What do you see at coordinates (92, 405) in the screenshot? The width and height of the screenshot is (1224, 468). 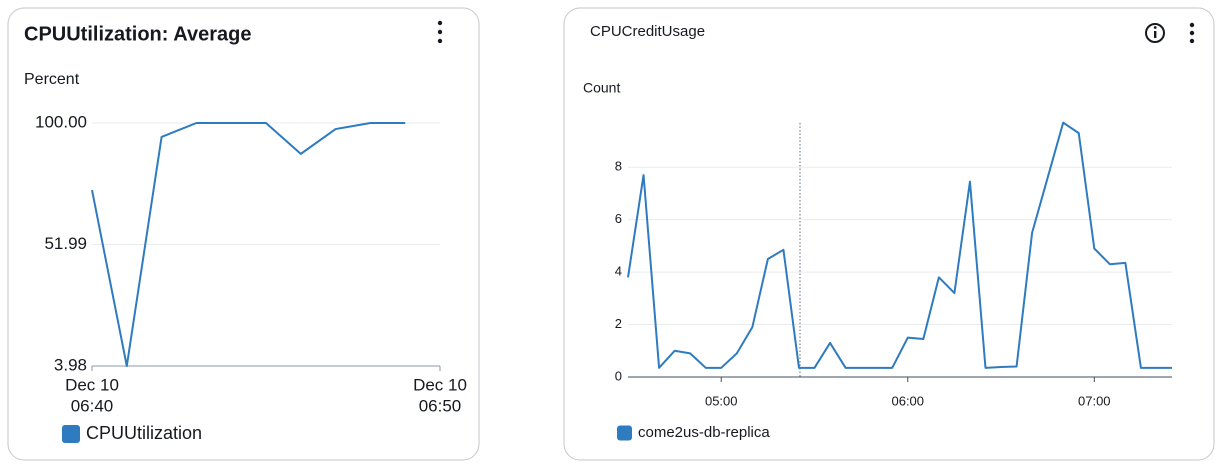 I see `x-tick-label: 06:40` at bounding box center [92, 405].